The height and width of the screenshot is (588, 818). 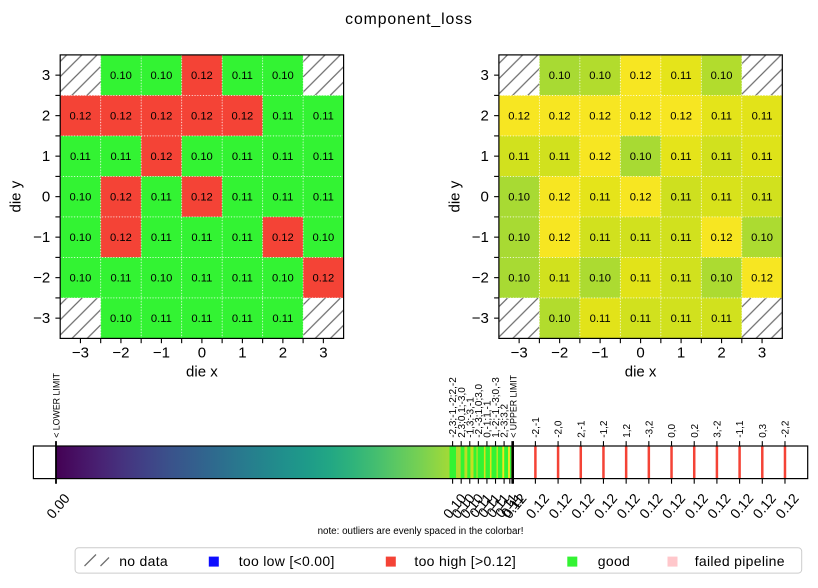 I want to click on svg-text: -1,3;-3,-1, so click(x=470, y=417).